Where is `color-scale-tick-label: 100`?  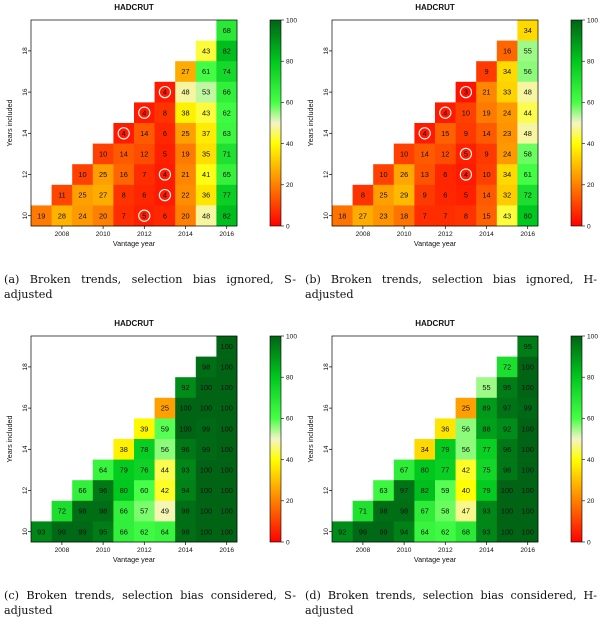
color-scale-tick-label: 100 is located at coordinates (592, 336).